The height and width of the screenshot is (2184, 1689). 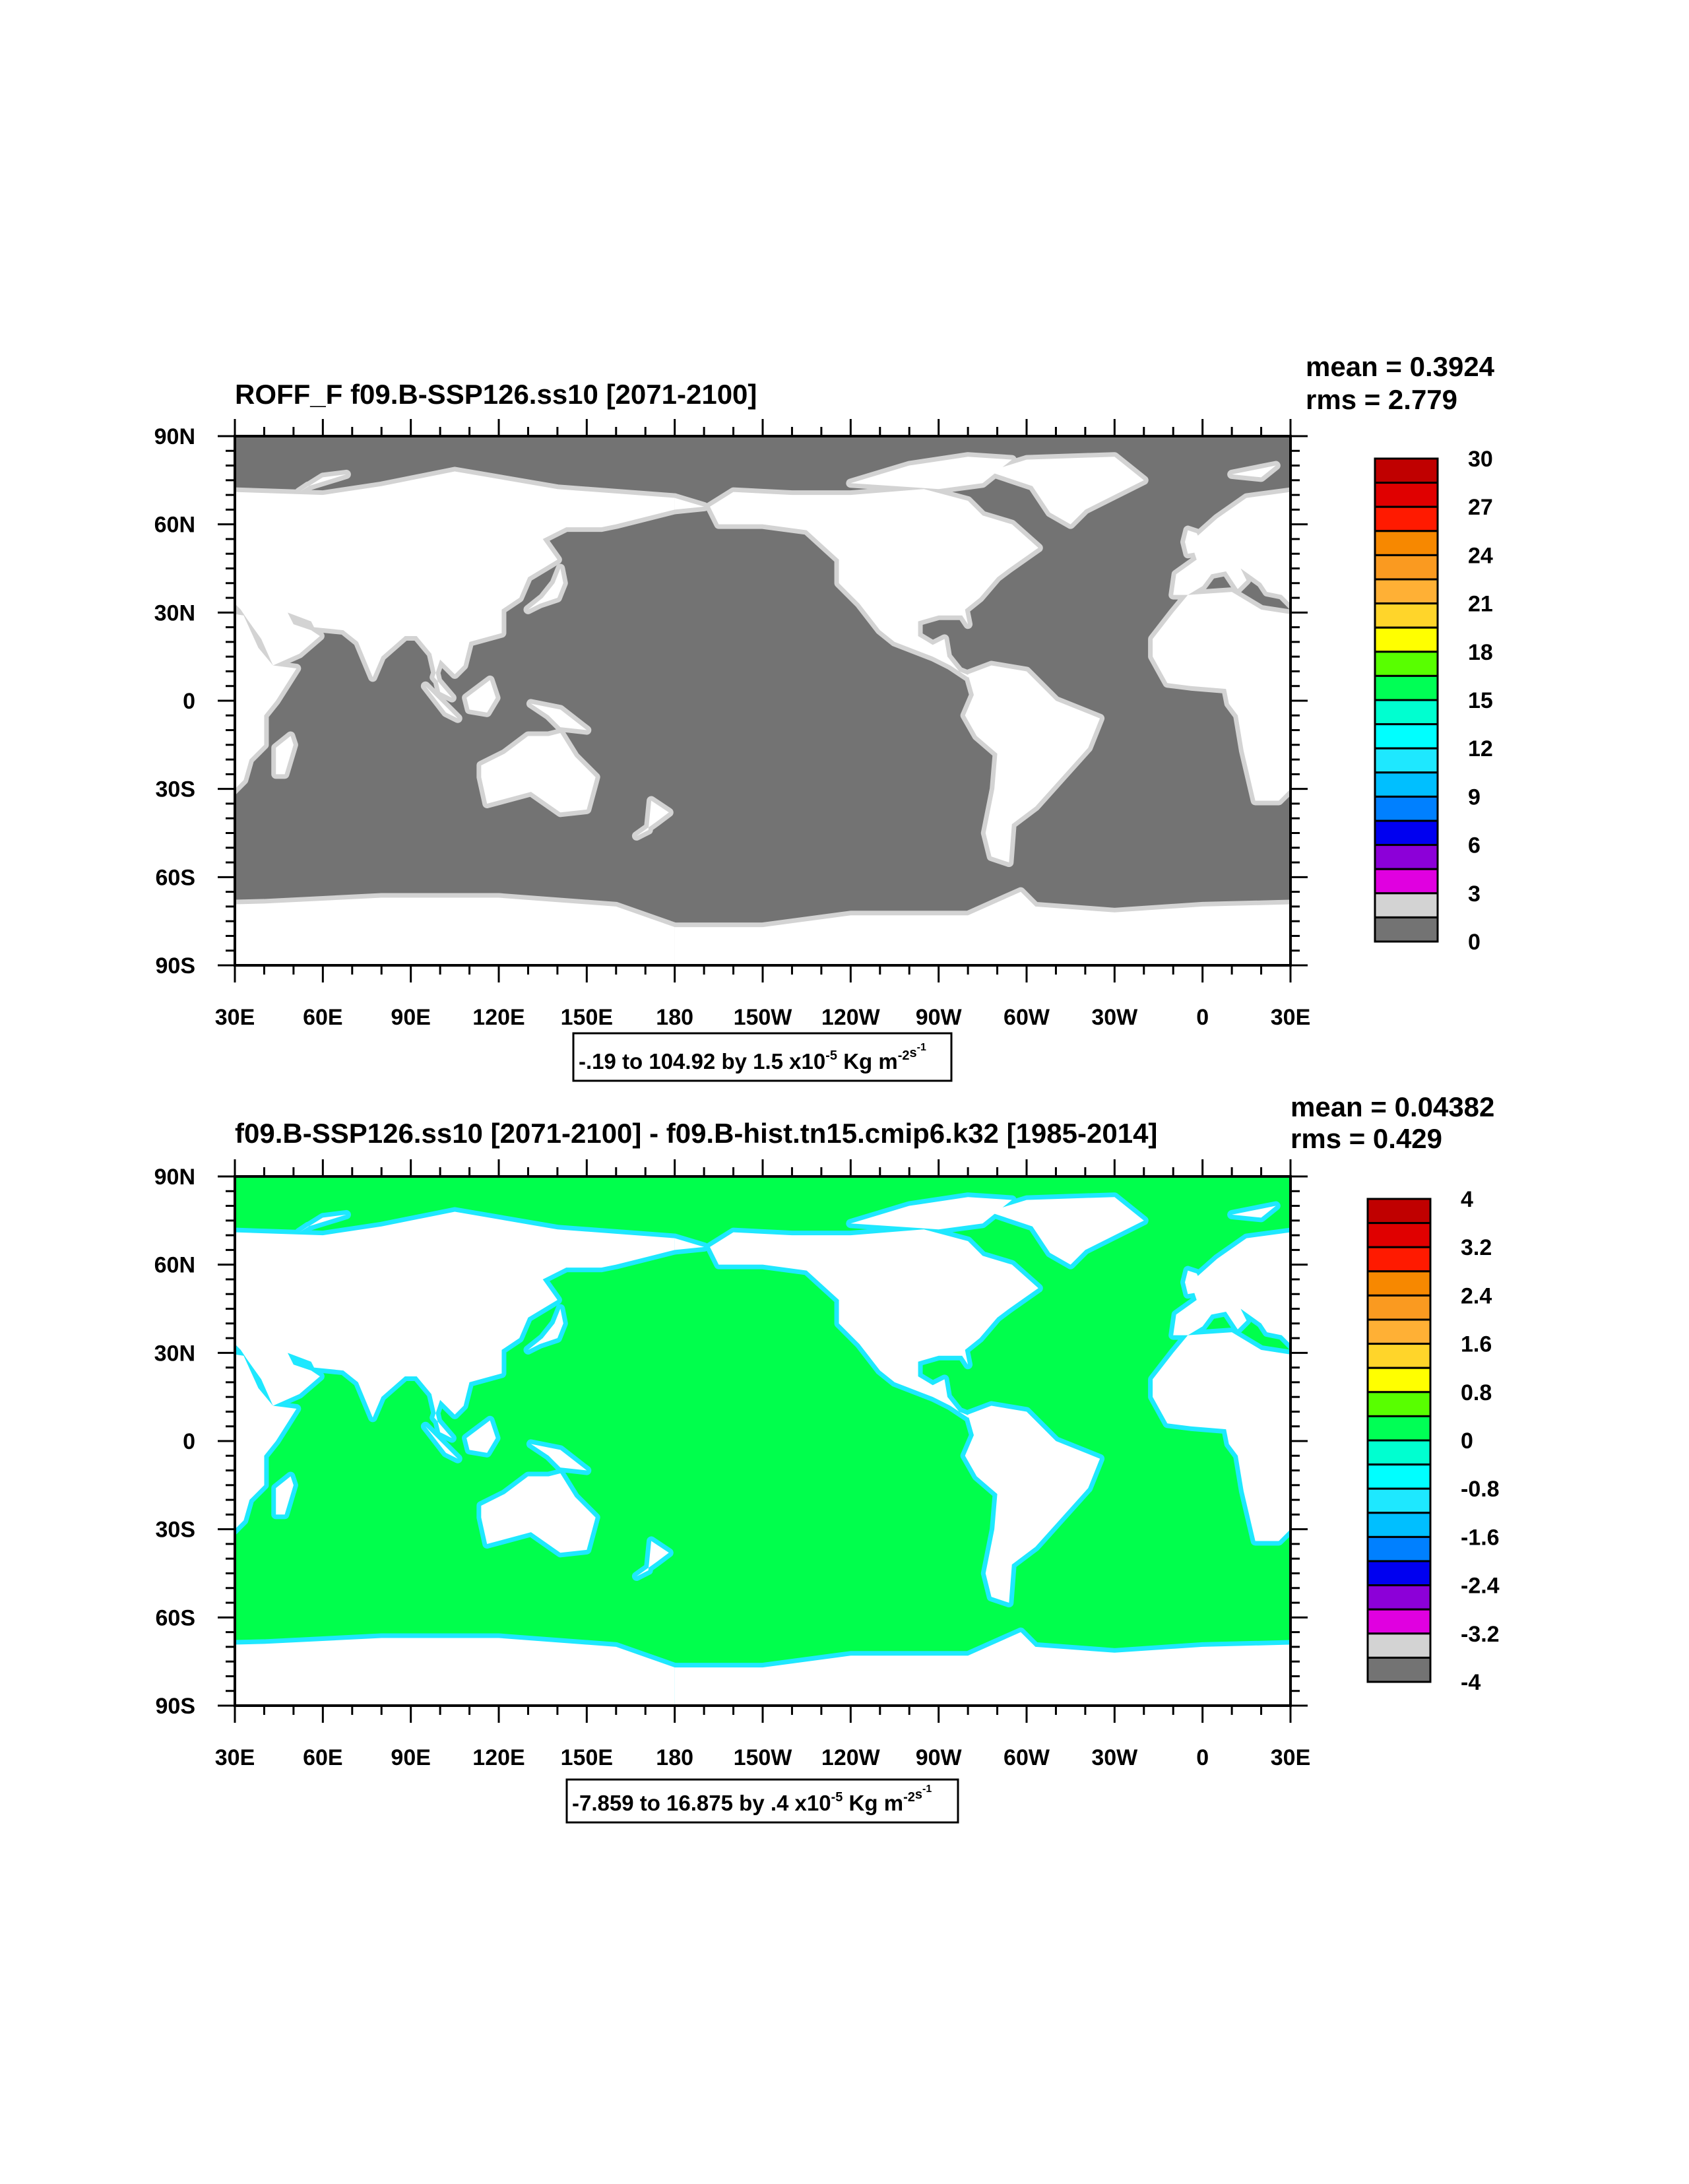 I want to click on coast-band-south-america, so click(x=22, y=764).